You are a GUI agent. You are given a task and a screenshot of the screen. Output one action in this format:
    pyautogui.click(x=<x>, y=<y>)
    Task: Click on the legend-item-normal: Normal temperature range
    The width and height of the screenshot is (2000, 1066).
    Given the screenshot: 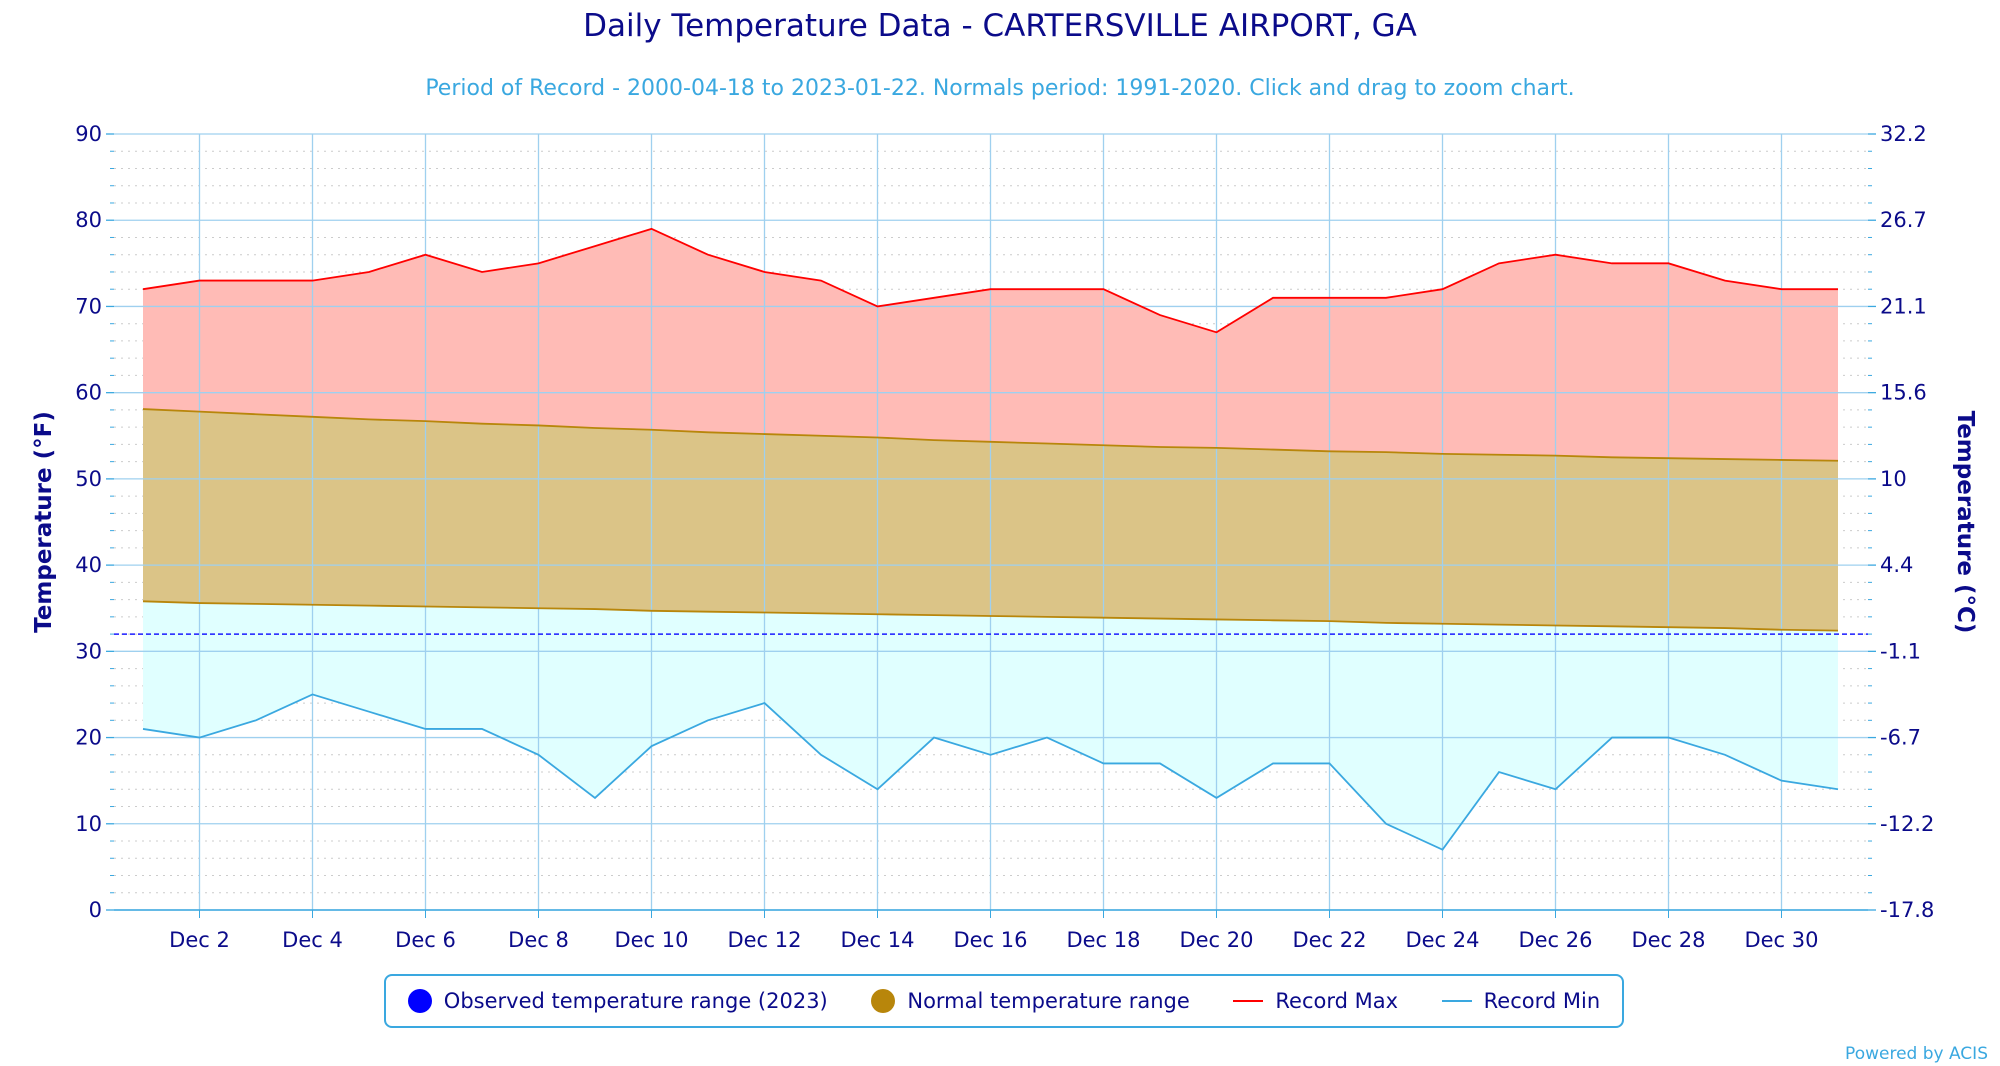 What is the action you would take?
    pyautogui.click(x=1030, y=1001)
    